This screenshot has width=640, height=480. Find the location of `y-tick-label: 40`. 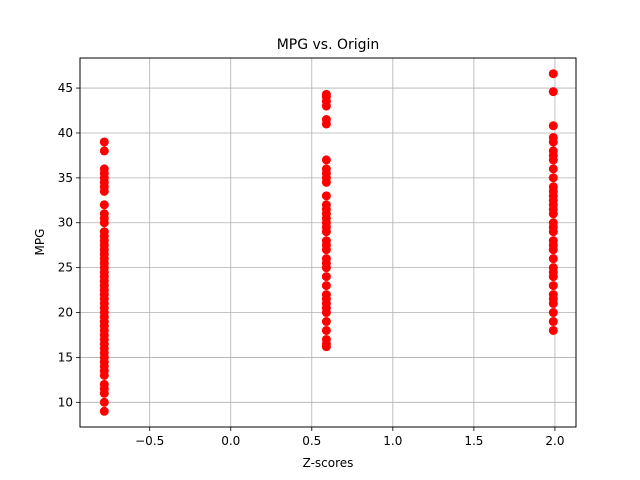

y-tick-label: 40 is located at coordinates (65, 133).